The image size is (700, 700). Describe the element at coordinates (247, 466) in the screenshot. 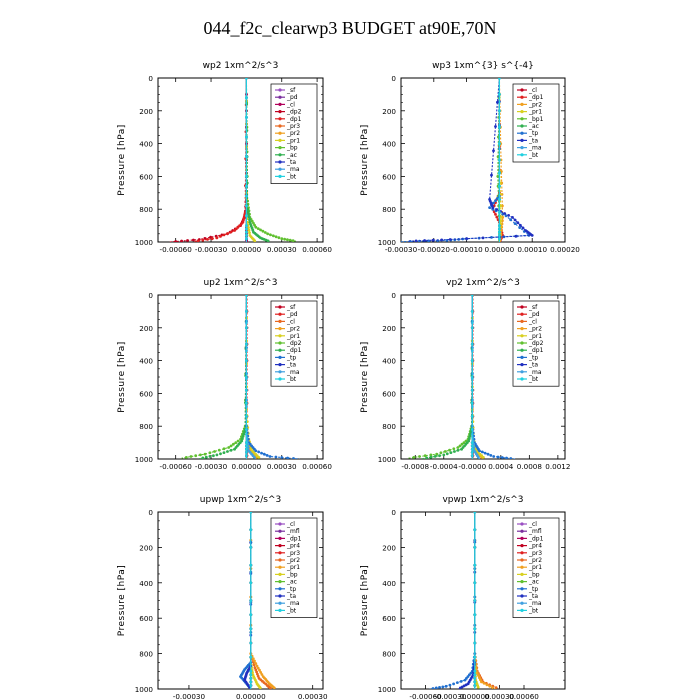

I see `x-tick-label: 0.00000` at that location.